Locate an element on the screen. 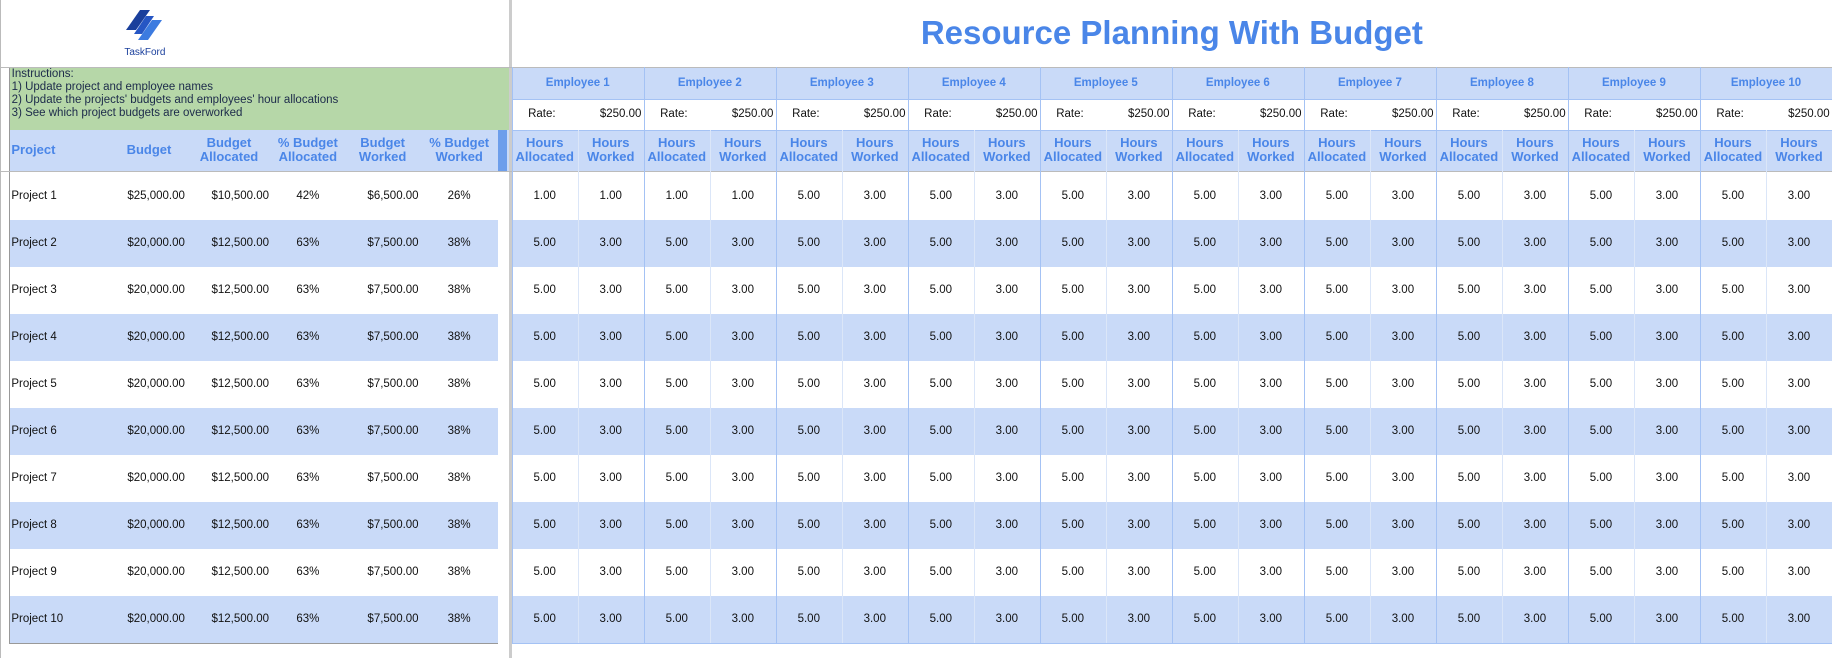 This screenshot has width=1832, height=658. instruction-line: Instructions: is located at coordinates (42, 74).